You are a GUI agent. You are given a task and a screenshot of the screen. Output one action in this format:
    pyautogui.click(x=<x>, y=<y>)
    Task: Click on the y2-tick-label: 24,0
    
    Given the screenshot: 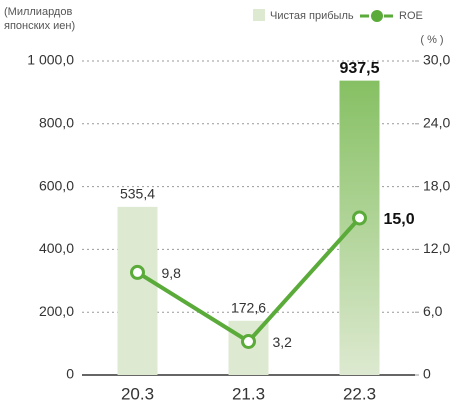 What is the action you would take?
    pyautogui.click(x=436, y=123)
    